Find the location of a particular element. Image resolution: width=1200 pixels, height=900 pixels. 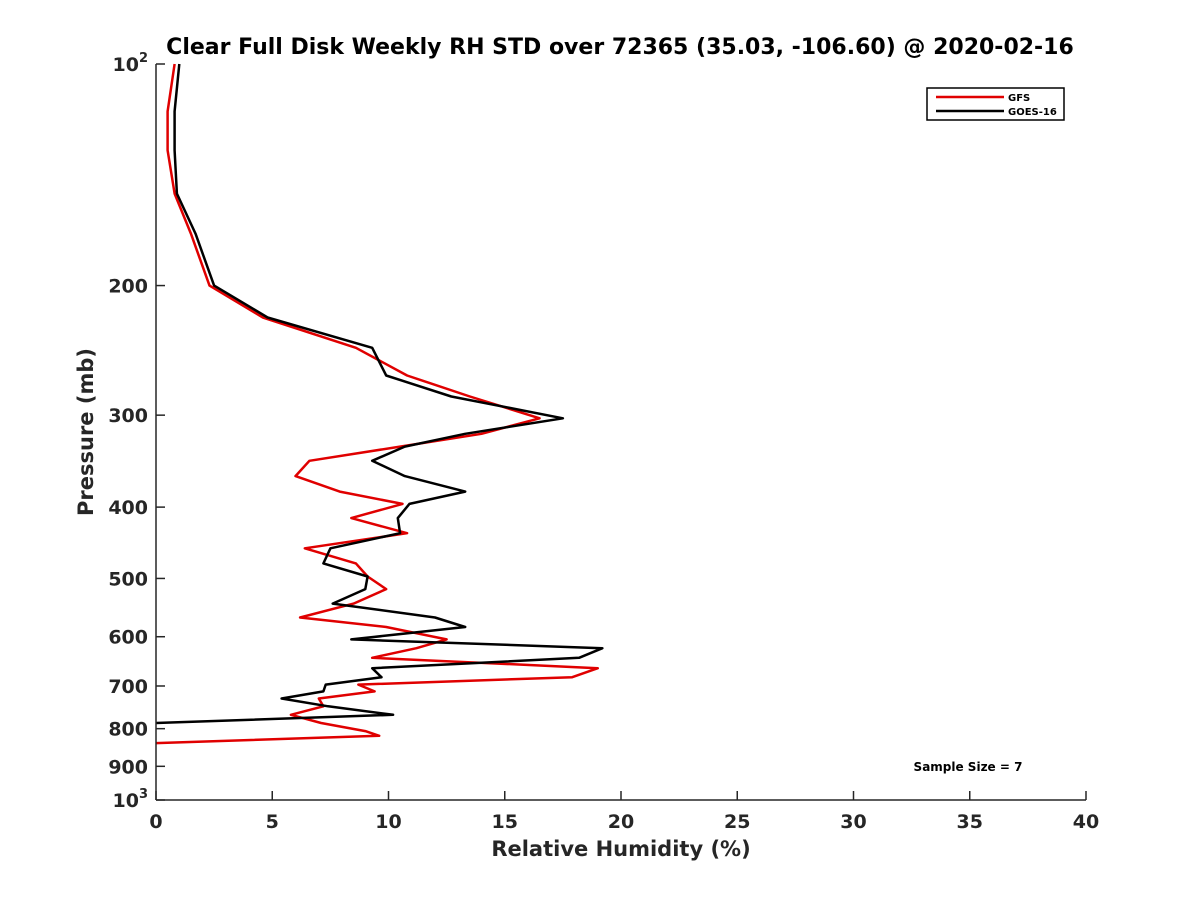

y-tick-label: 900 is located at coordinates (128, 767).